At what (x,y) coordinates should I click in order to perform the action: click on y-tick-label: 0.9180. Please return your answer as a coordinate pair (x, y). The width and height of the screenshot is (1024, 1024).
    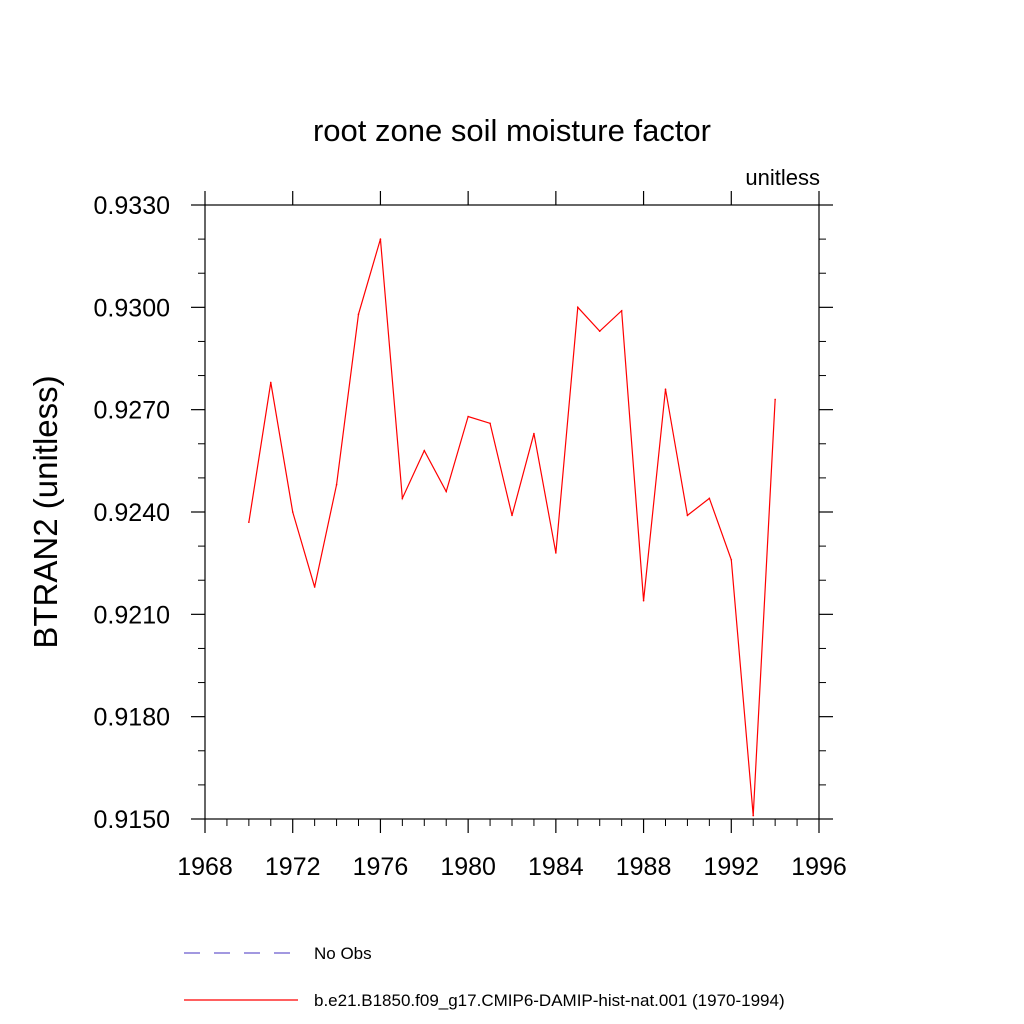
    Looking at the image, I should click on (132, 718).